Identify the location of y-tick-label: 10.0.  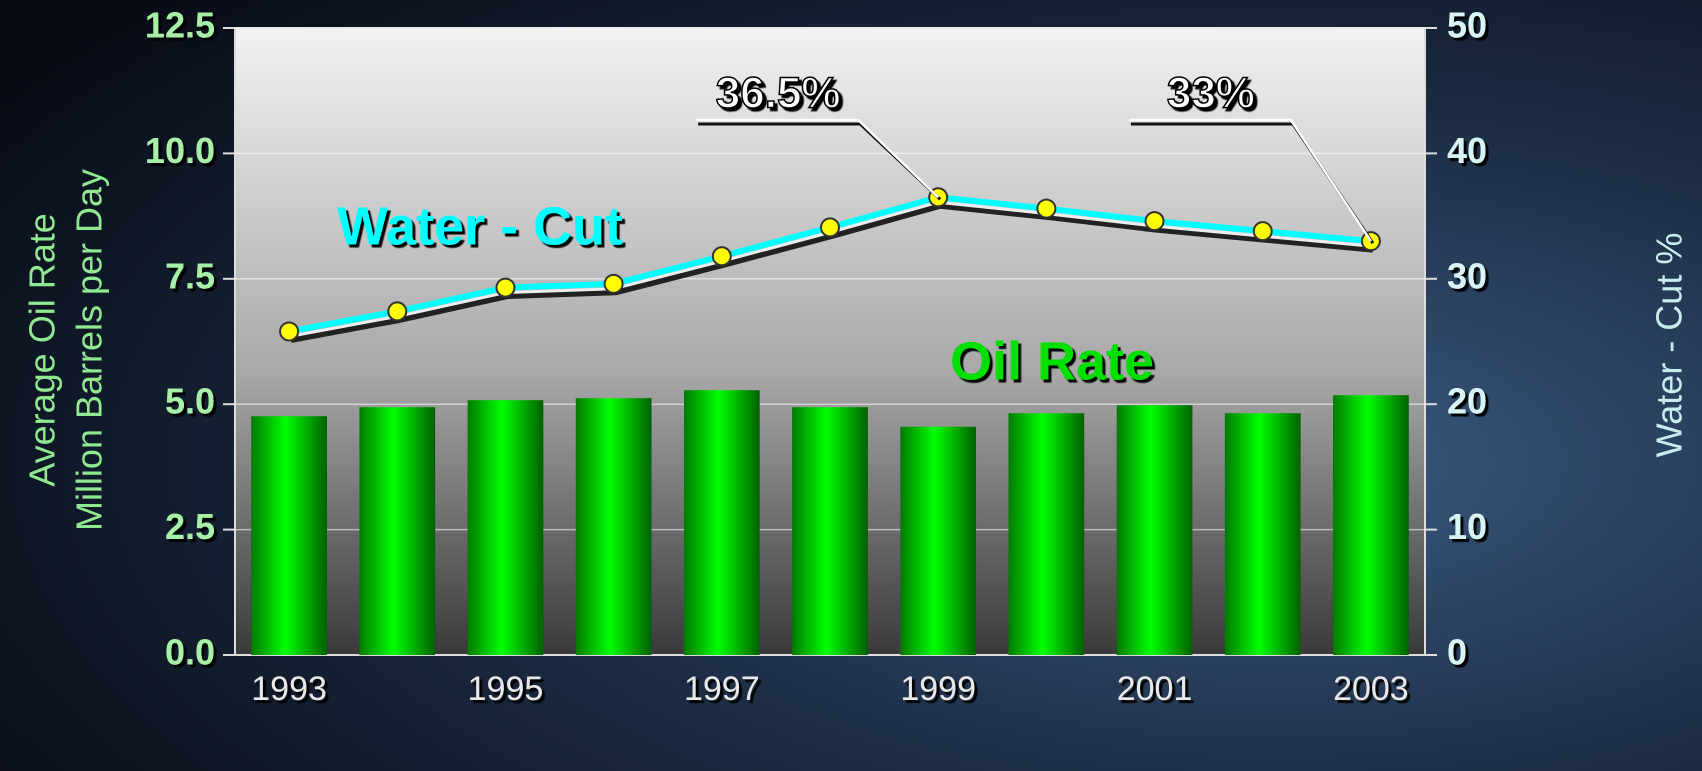
(180, 150).